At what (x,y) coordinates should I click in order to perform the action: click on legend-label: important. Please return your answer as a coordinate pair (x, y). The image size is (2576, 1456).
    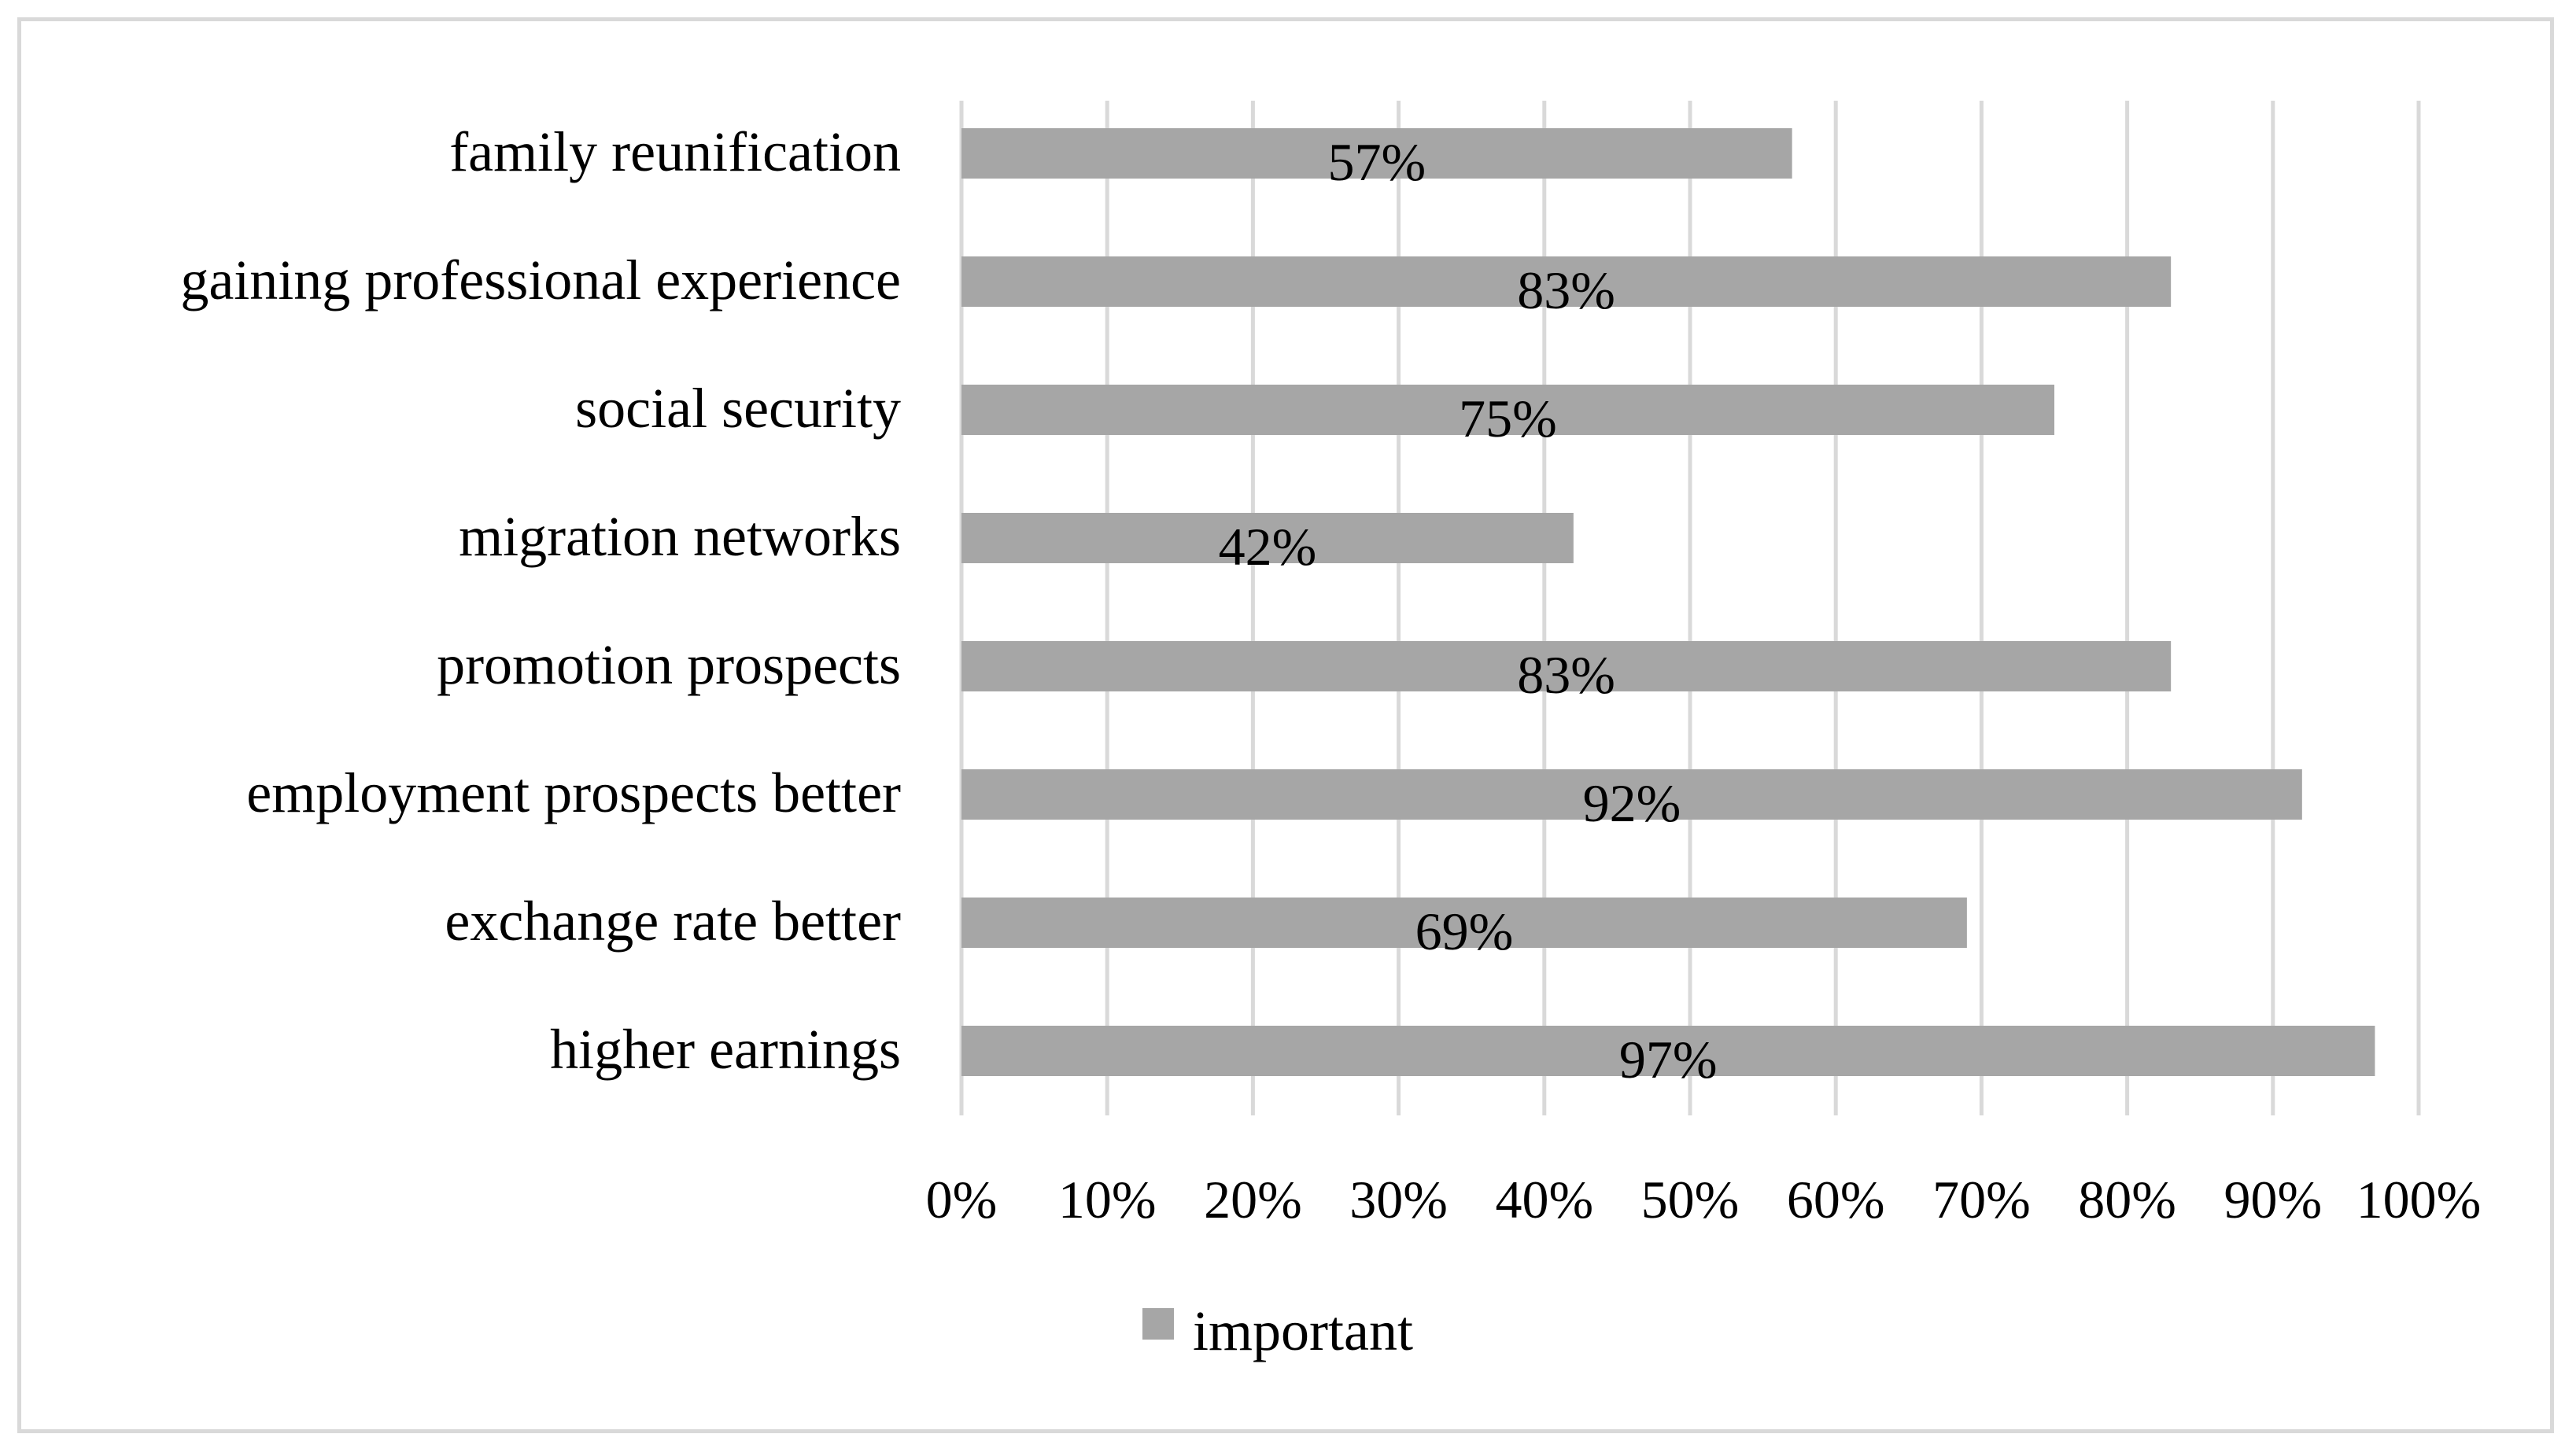
    Looking at the image, I should click on (1303, 1330).